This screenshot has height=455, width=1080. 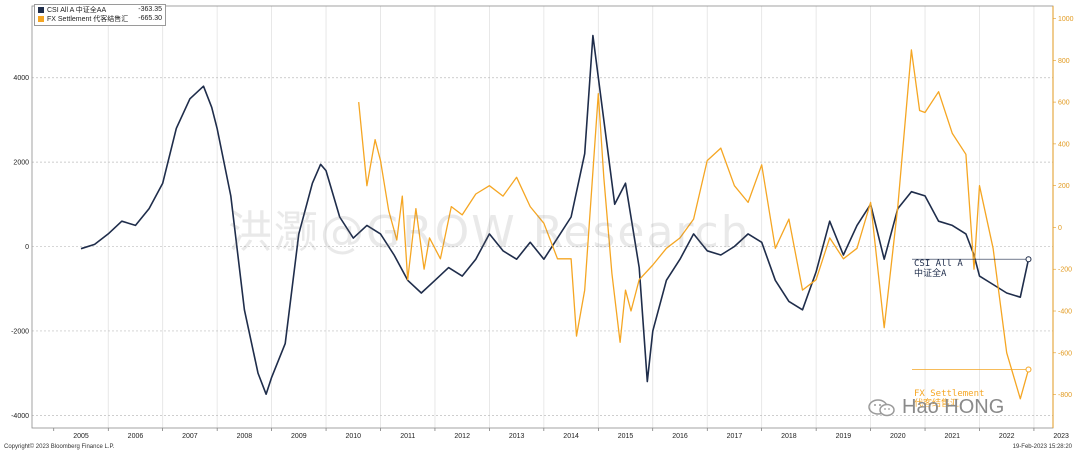 I want to click on x-tick-label: 2006, so click(x=136, y=436).